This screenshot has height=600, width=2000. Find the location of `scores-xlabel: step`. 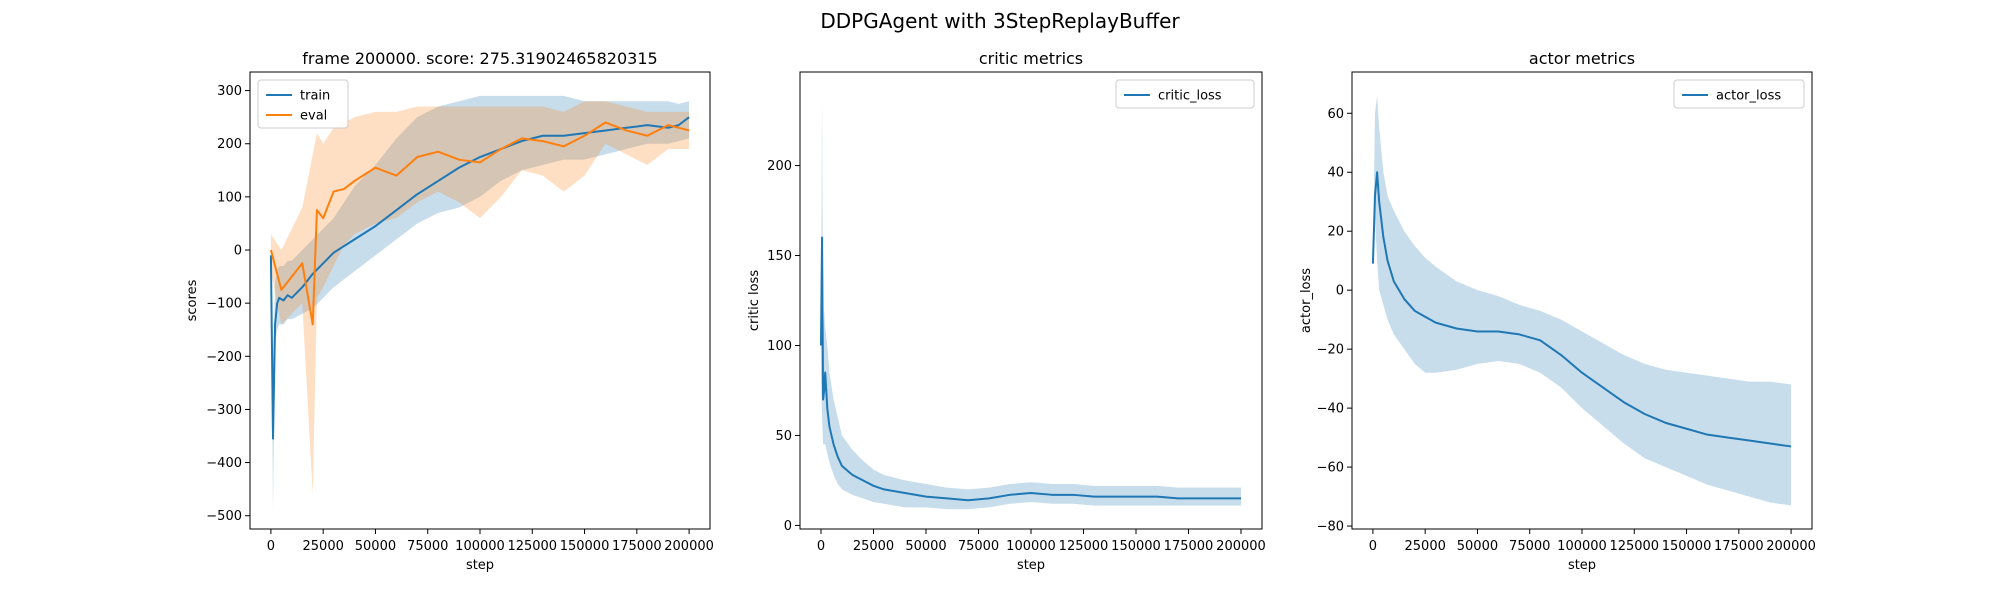

scores-xlabel: step is located at coordinates (480, 565).